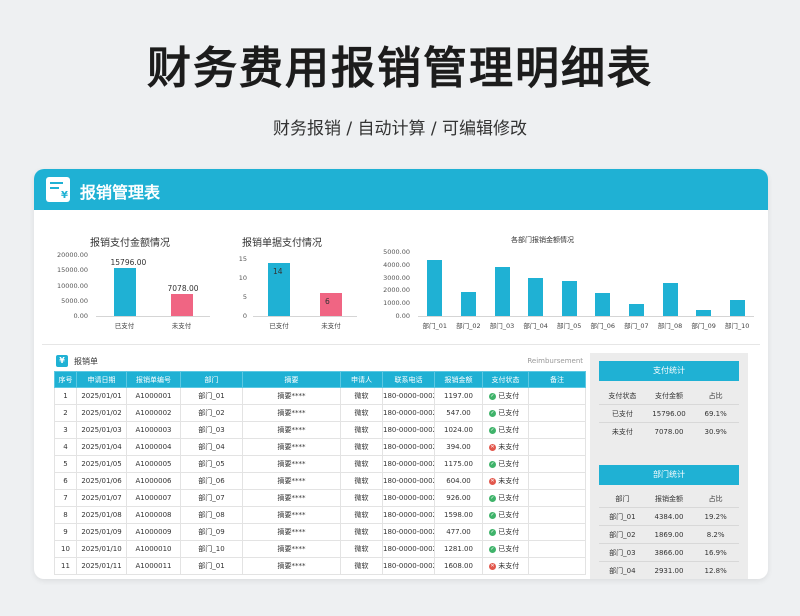  What do you see at coordinates (715, 498) in the screenshot?
I see `stats-column-header: 占比` at bounding box center [715, 498].